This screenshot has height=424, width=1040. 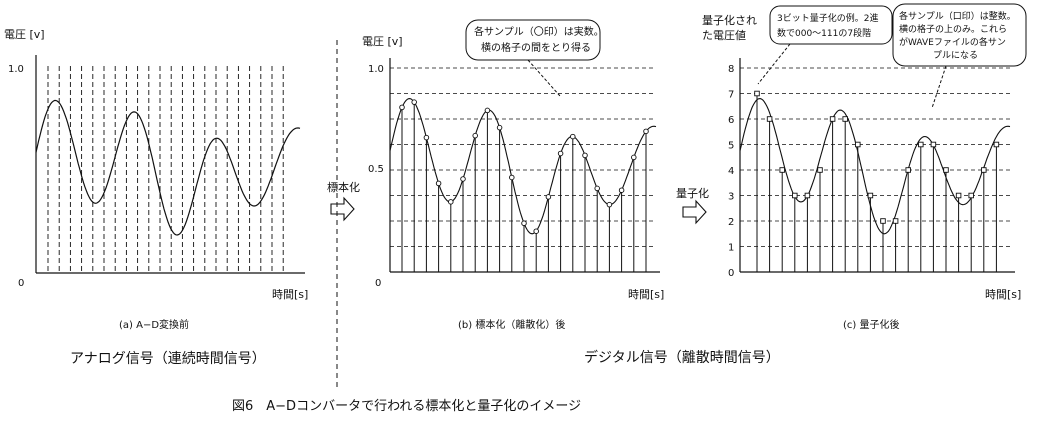 I want to click on sampling-arrow-icon, so click(x=342, y=209).